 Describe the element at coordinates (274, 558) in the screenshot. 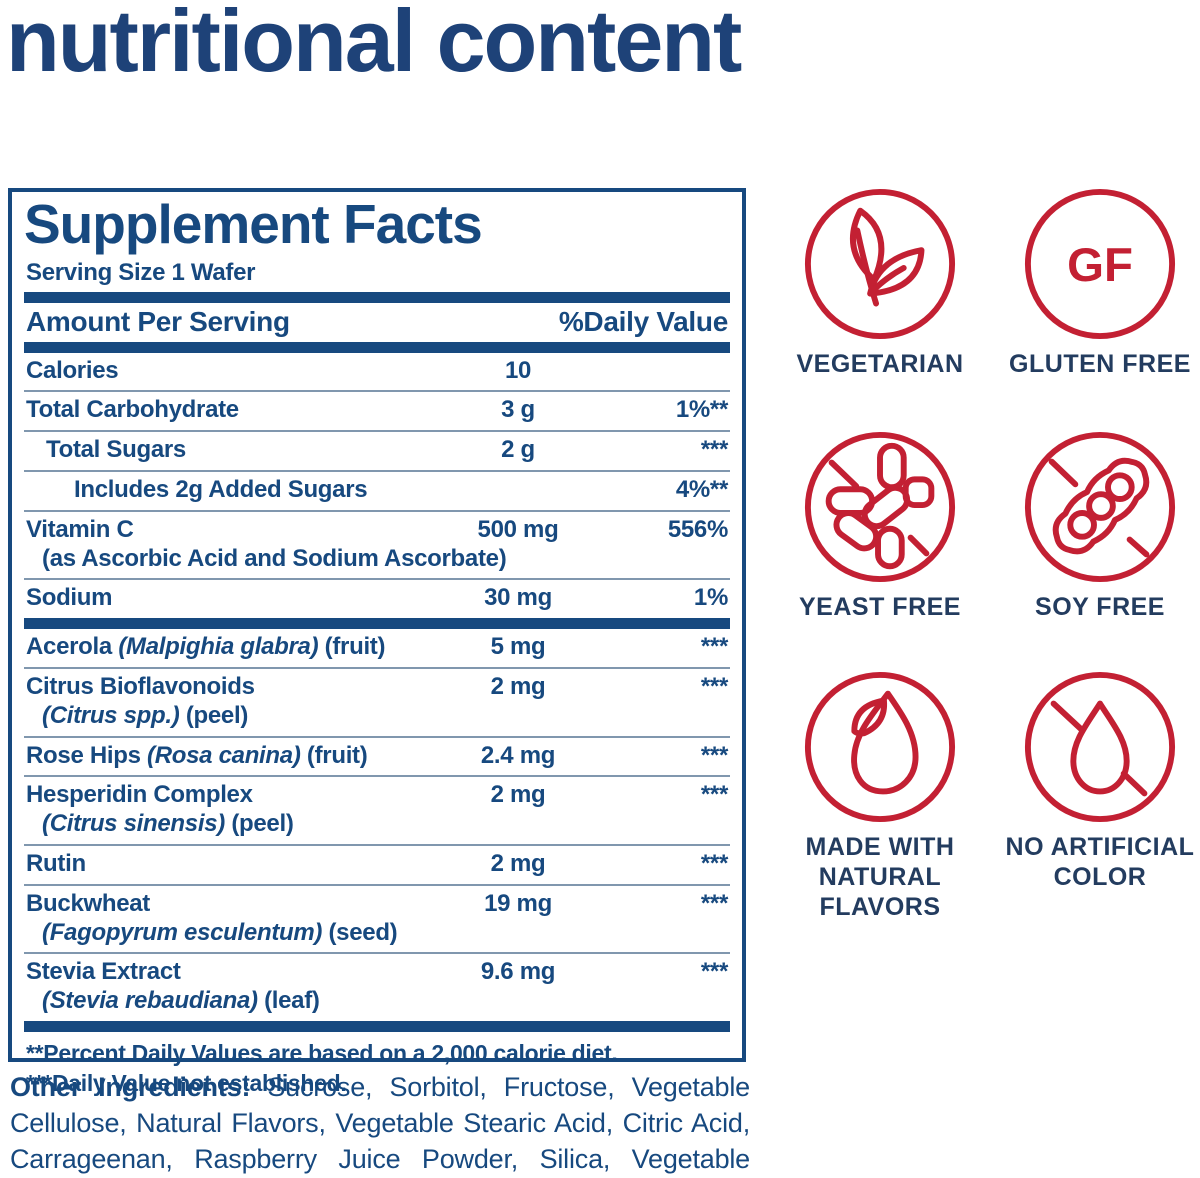

I see `row-source-note: (as Ascorbic Acid and Sodium Ascorbate)` at that location.